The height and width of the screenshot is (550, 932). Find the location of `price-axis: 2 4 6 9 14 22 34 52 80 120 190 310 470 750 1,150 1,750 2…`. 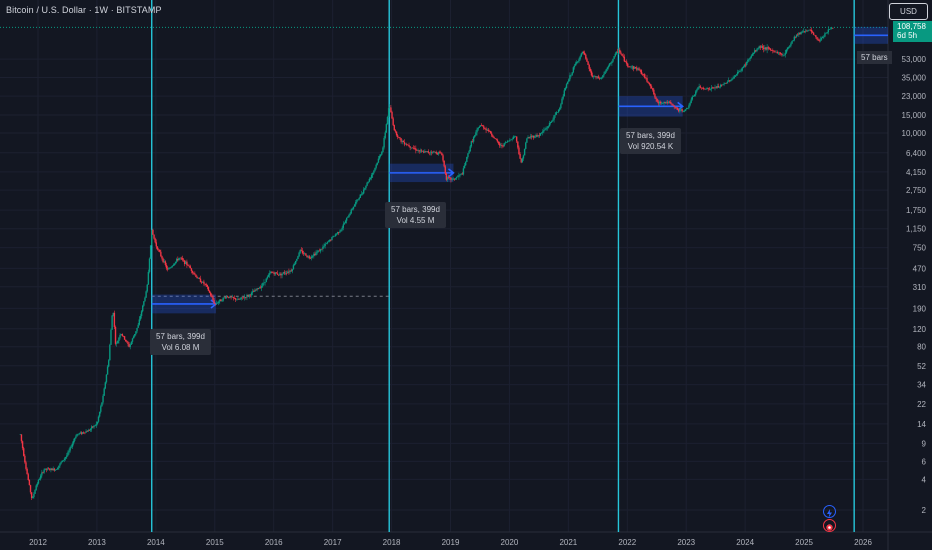

price-axis: 2 4 6 9 14 22 34 52 80 120 190 310 470 750 1,150 1,750 2… is located at coordinates (914, 285).